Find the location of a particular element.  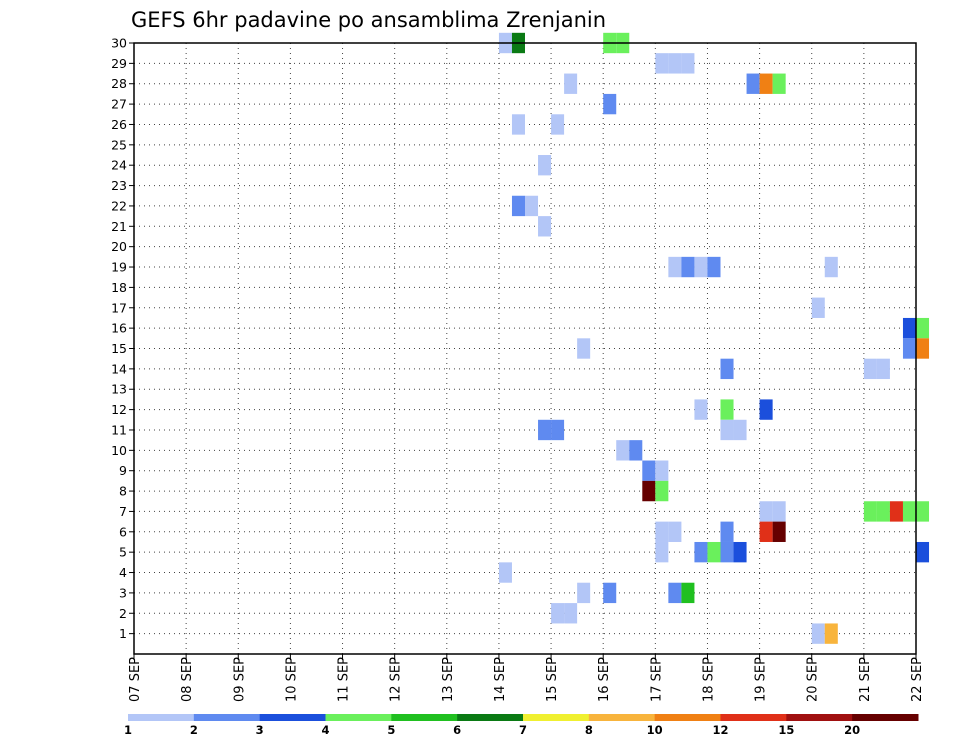

y-tick-label: 9 is located at coordinates (123, 470).